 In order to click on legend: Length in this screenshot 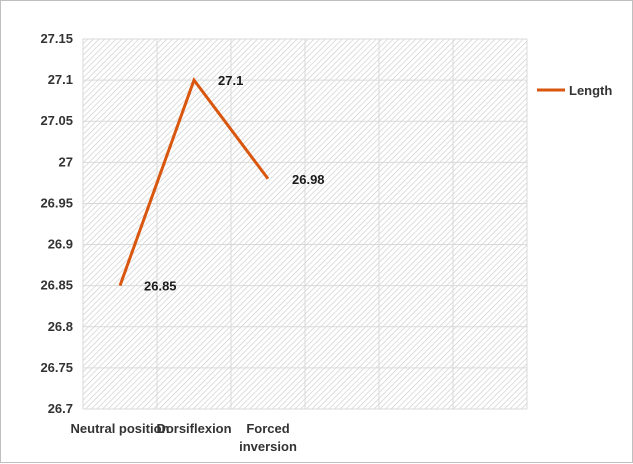, I will do `click(574, 90)`.